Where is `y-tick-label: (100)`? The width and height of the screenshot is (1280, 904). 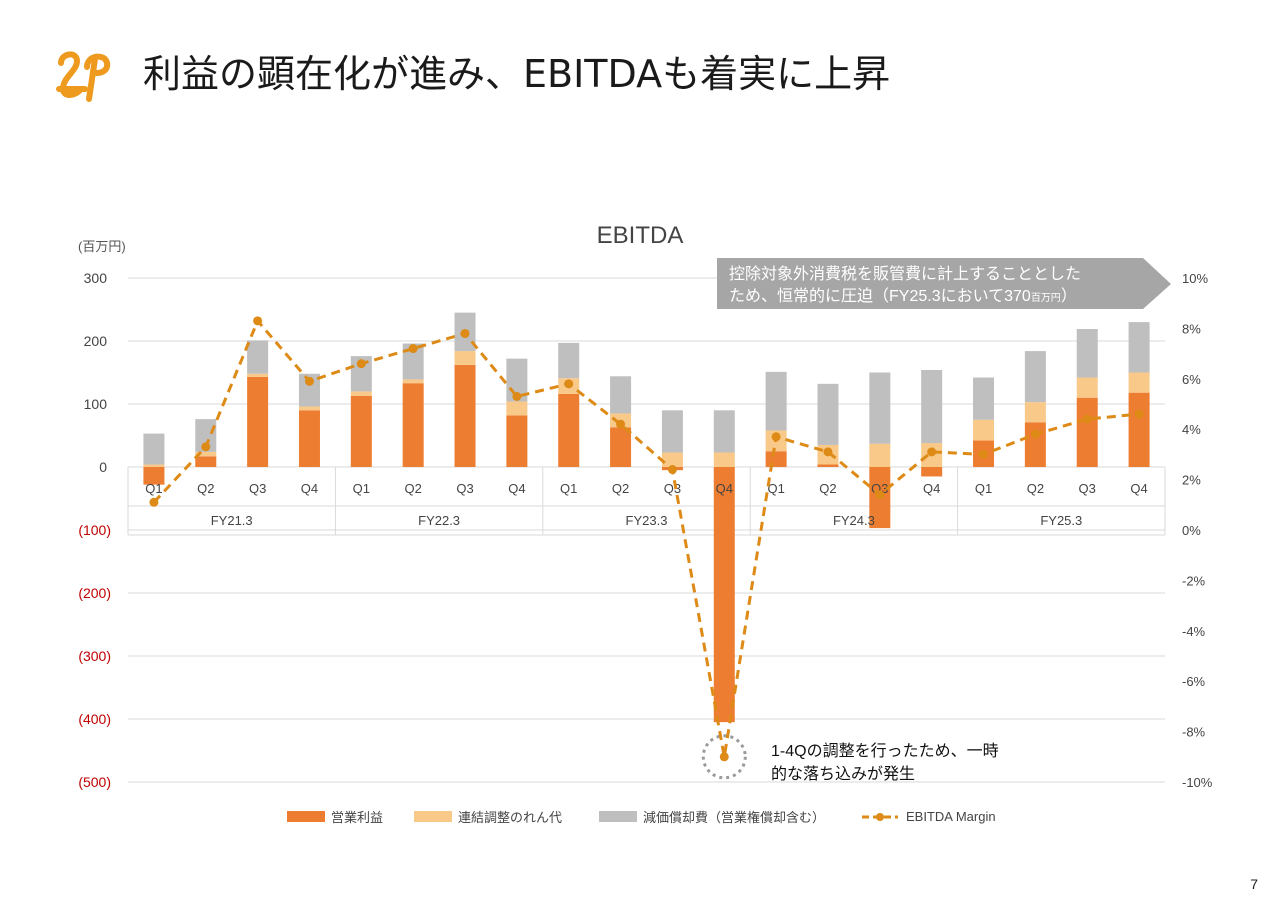
y-tick-label: (100) is located at coordinates (94, 530).